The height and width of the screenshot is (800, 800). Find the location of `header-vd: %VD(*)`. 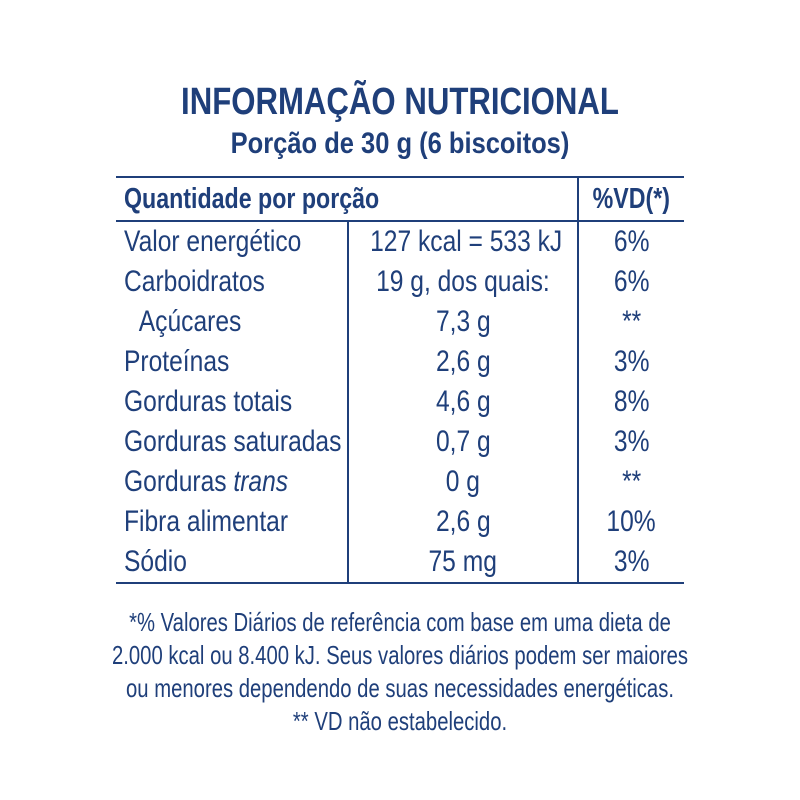

header-vd: %VD(*) is located at coordinates (630, 199).